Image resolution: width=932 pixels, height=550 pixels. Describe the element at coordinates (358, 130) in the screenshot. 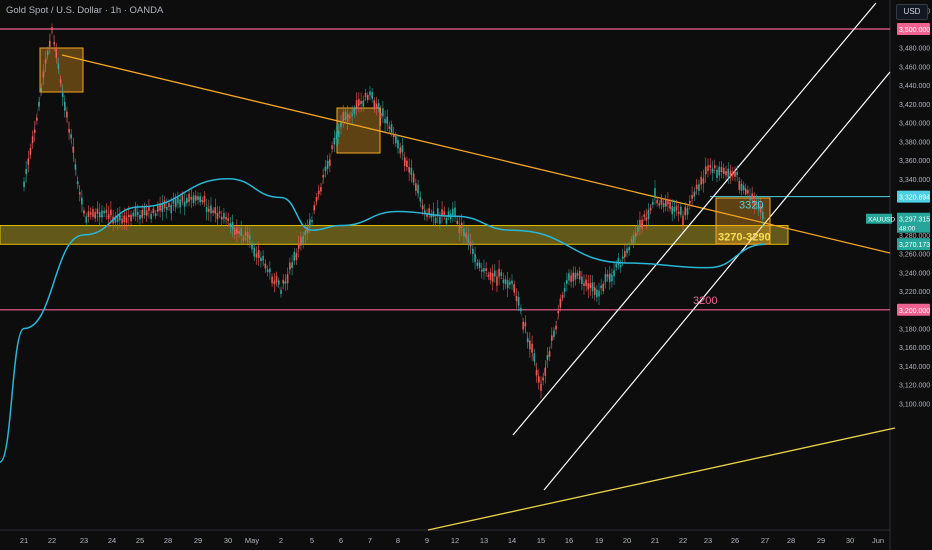

I see `highlight-box` at that location.